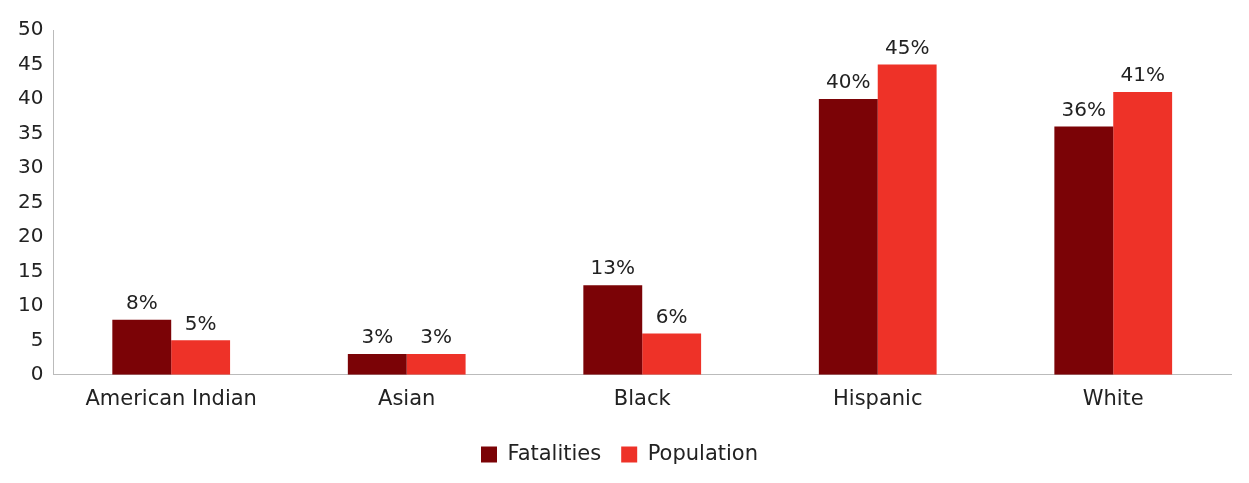 The width and height of the screenshot is (1249, 483). Describe the element at coordinates (878, 397) in the screenshot. I see `x-tick-label: Hispanic` at that location.